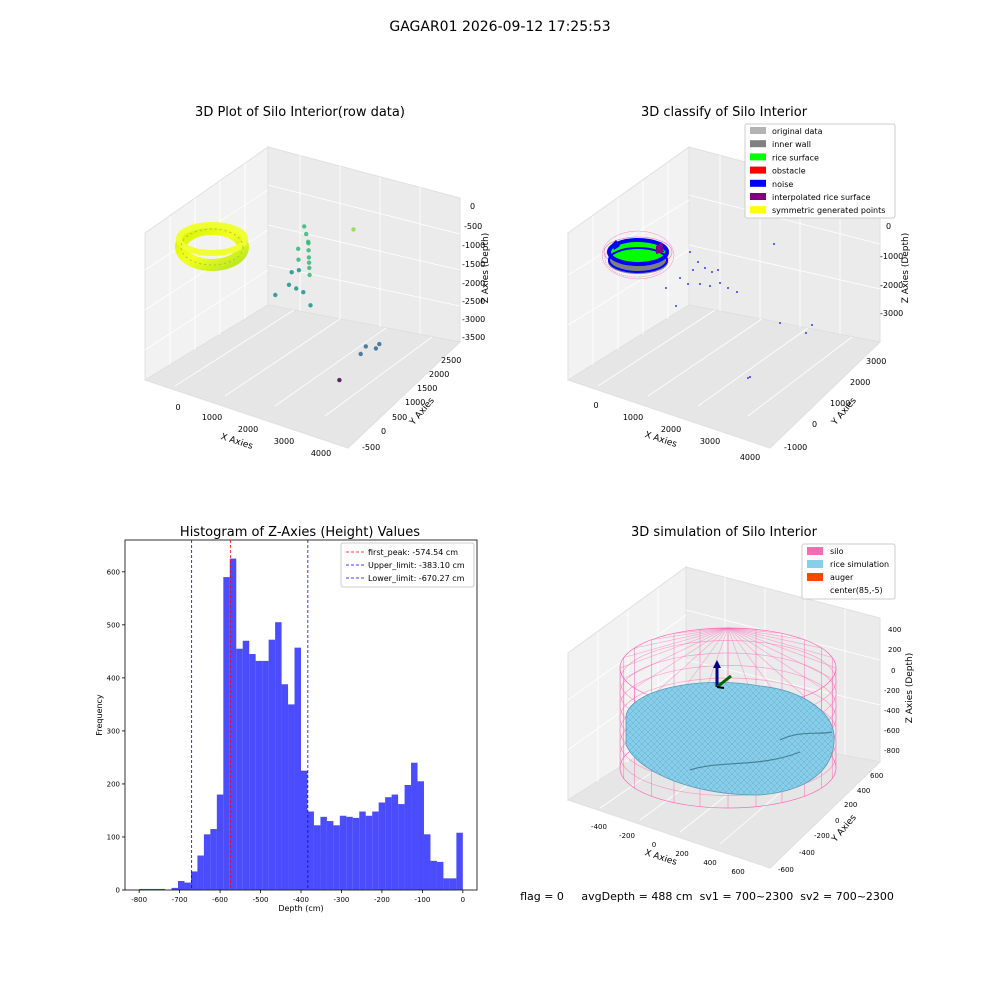  I want to click on sim-y-tick: -400, so click(807, 853).